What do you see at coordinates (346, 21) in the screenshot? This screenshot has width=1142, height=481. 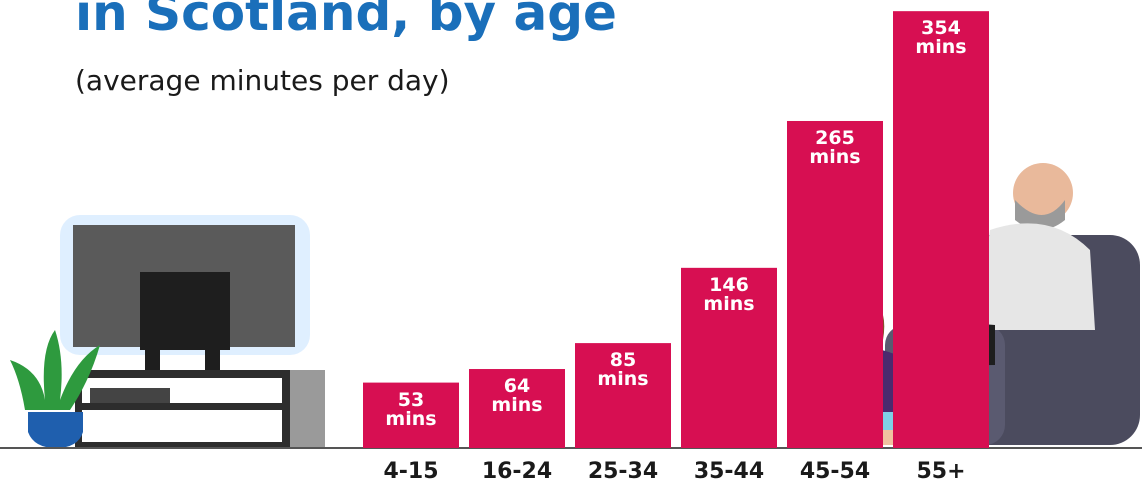 I see `chart-title: in Scotland, by age` at bounding box center [346, 21].